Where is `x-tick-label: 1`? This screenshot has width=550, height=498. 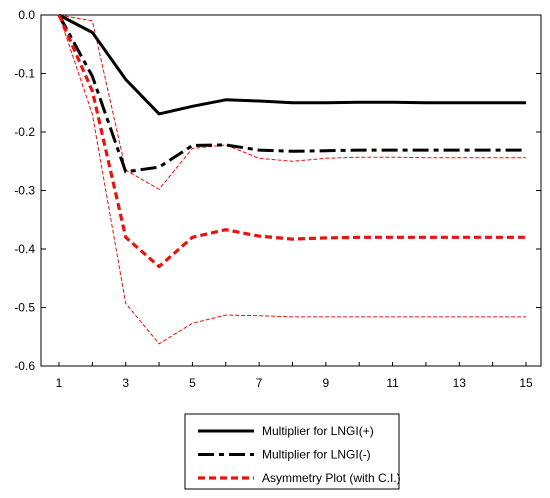 x-tick-label: 1 is located at coordinates (59, 383).